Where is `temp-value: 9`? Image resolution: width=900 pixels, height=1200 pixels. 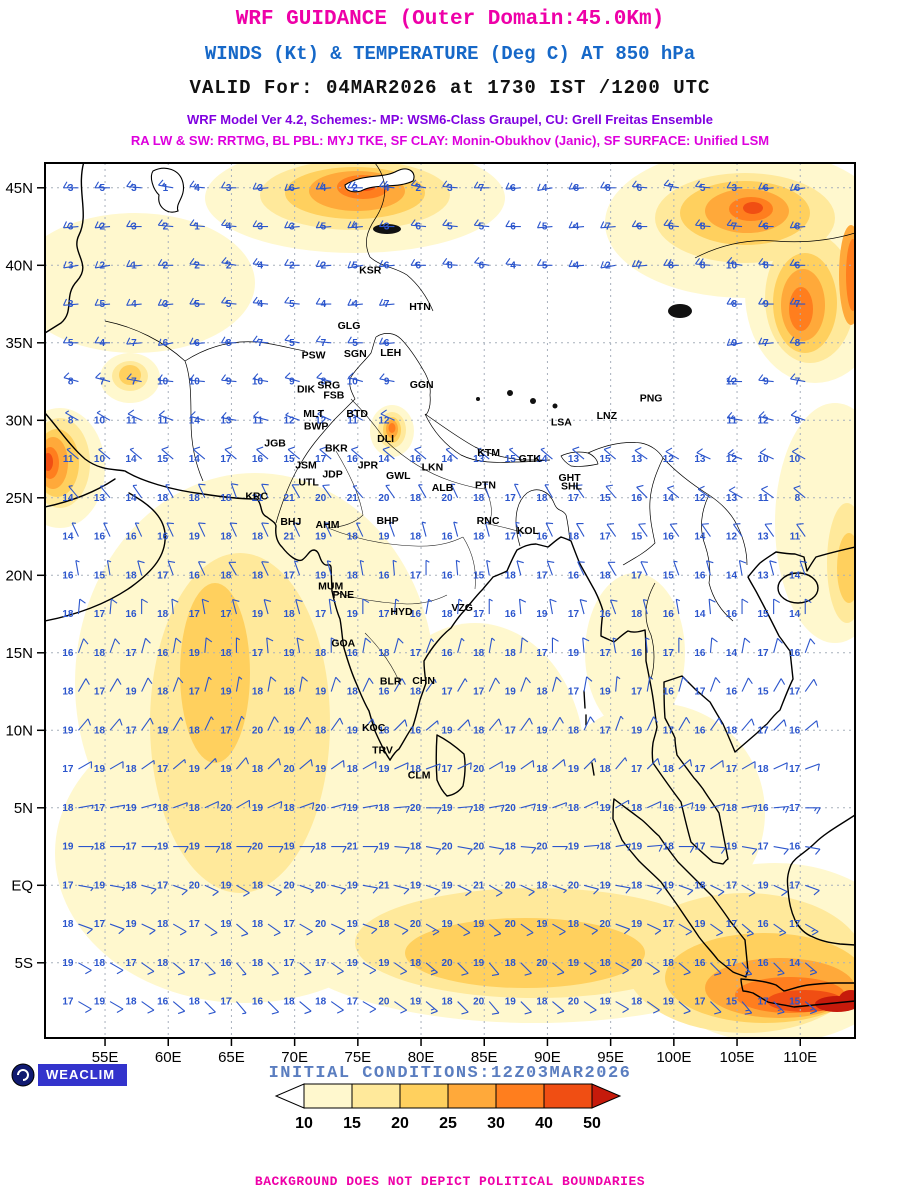
temp-value: 9 is located at coordinates (292, 382).